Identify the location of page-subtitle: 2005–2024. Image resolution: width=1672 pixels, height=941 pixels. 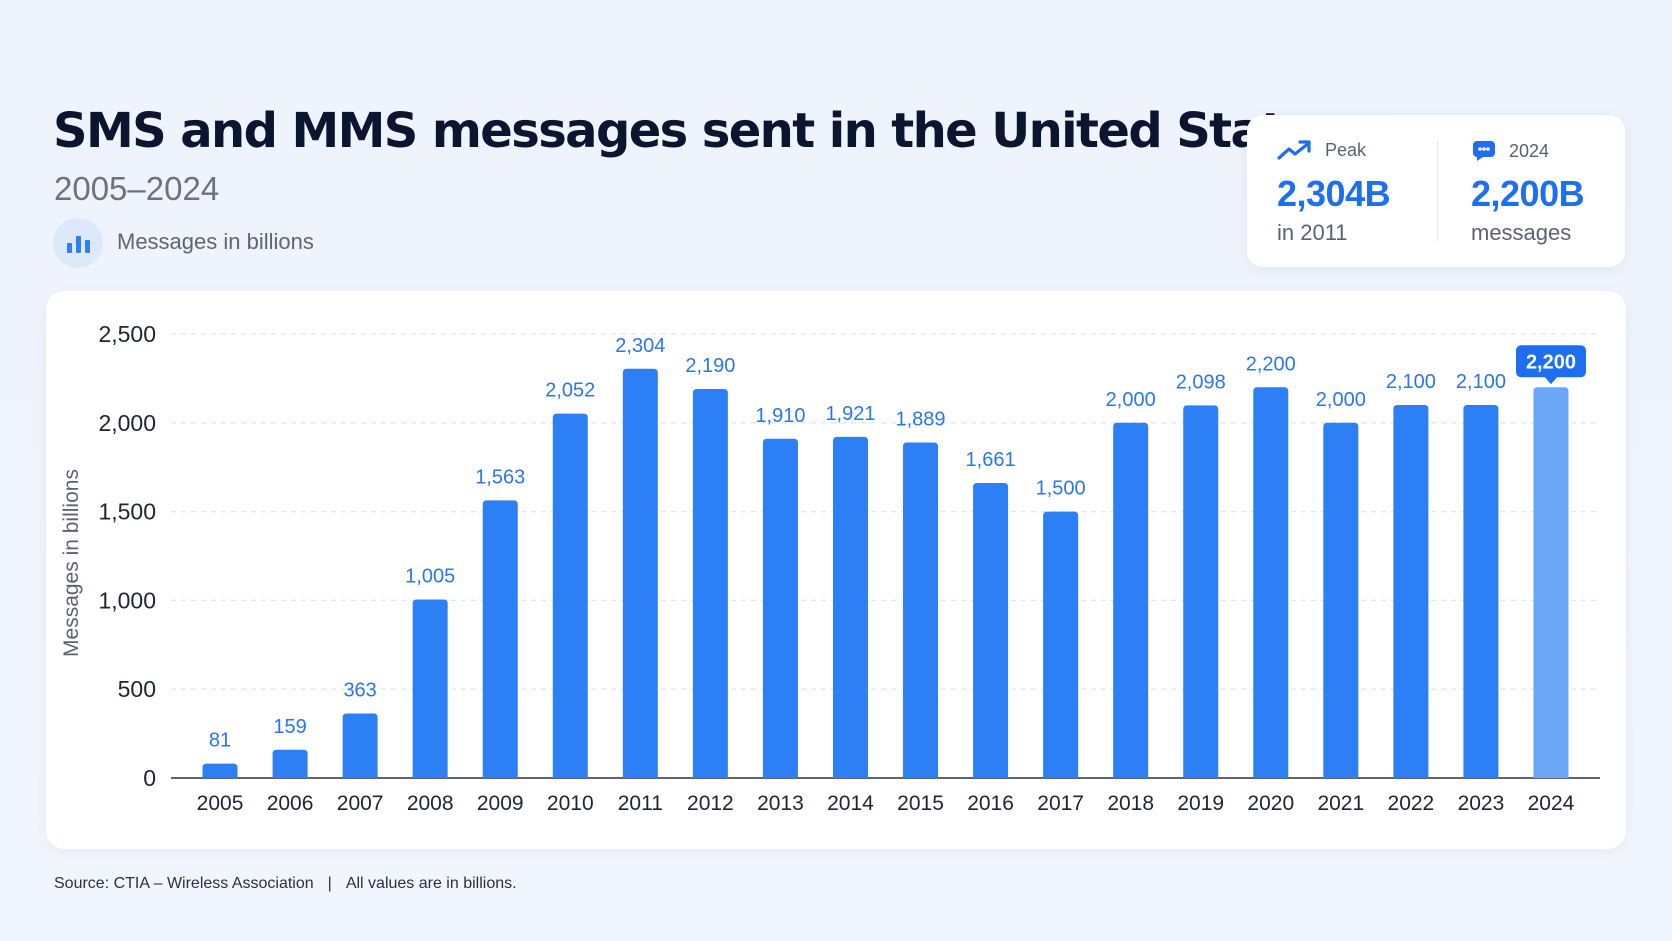
(137, 188).